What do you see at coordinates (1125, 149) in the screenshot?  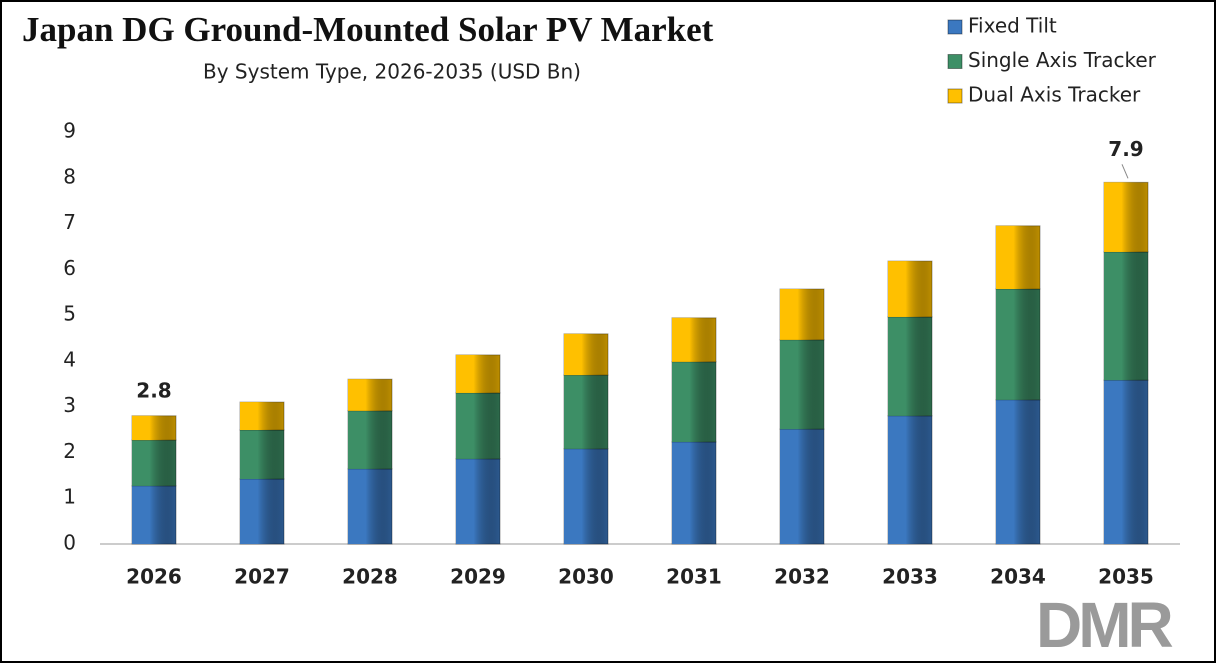 I see `data-label: 7.9` at bounding box center [1125, 149].